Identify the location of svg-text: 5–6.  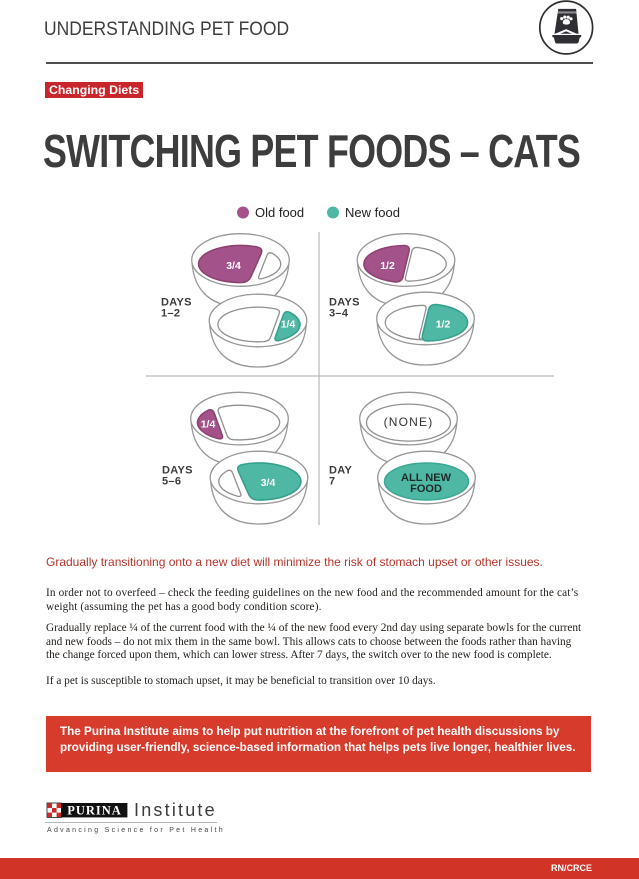
(171, 482).